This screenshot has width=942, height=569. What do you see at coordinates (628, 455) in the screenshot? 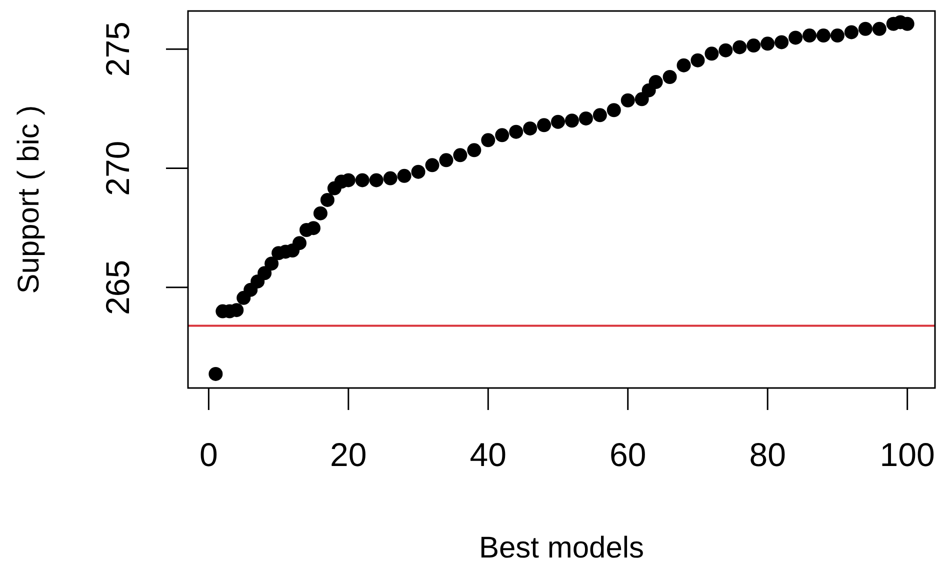
I see `x-tick-label: 60` at bounding box center [628, 455].